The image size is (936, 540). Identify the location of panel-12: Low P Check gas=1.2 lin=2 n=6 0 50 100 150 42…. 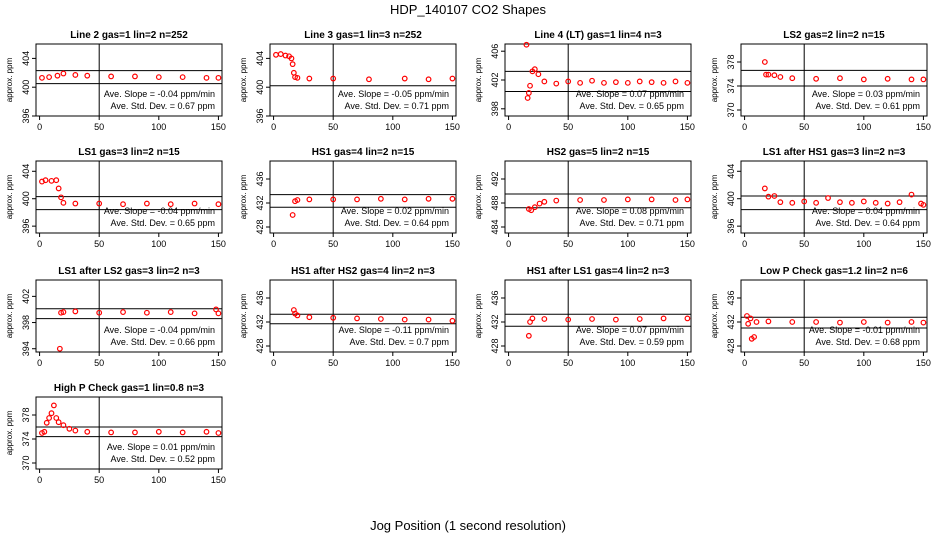
(820, 317).